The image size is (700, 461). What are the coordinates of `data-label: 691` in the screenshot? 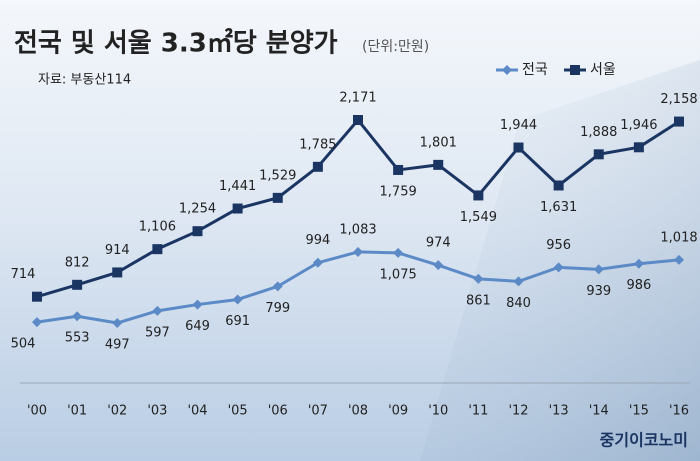 It's located at (237, 321).